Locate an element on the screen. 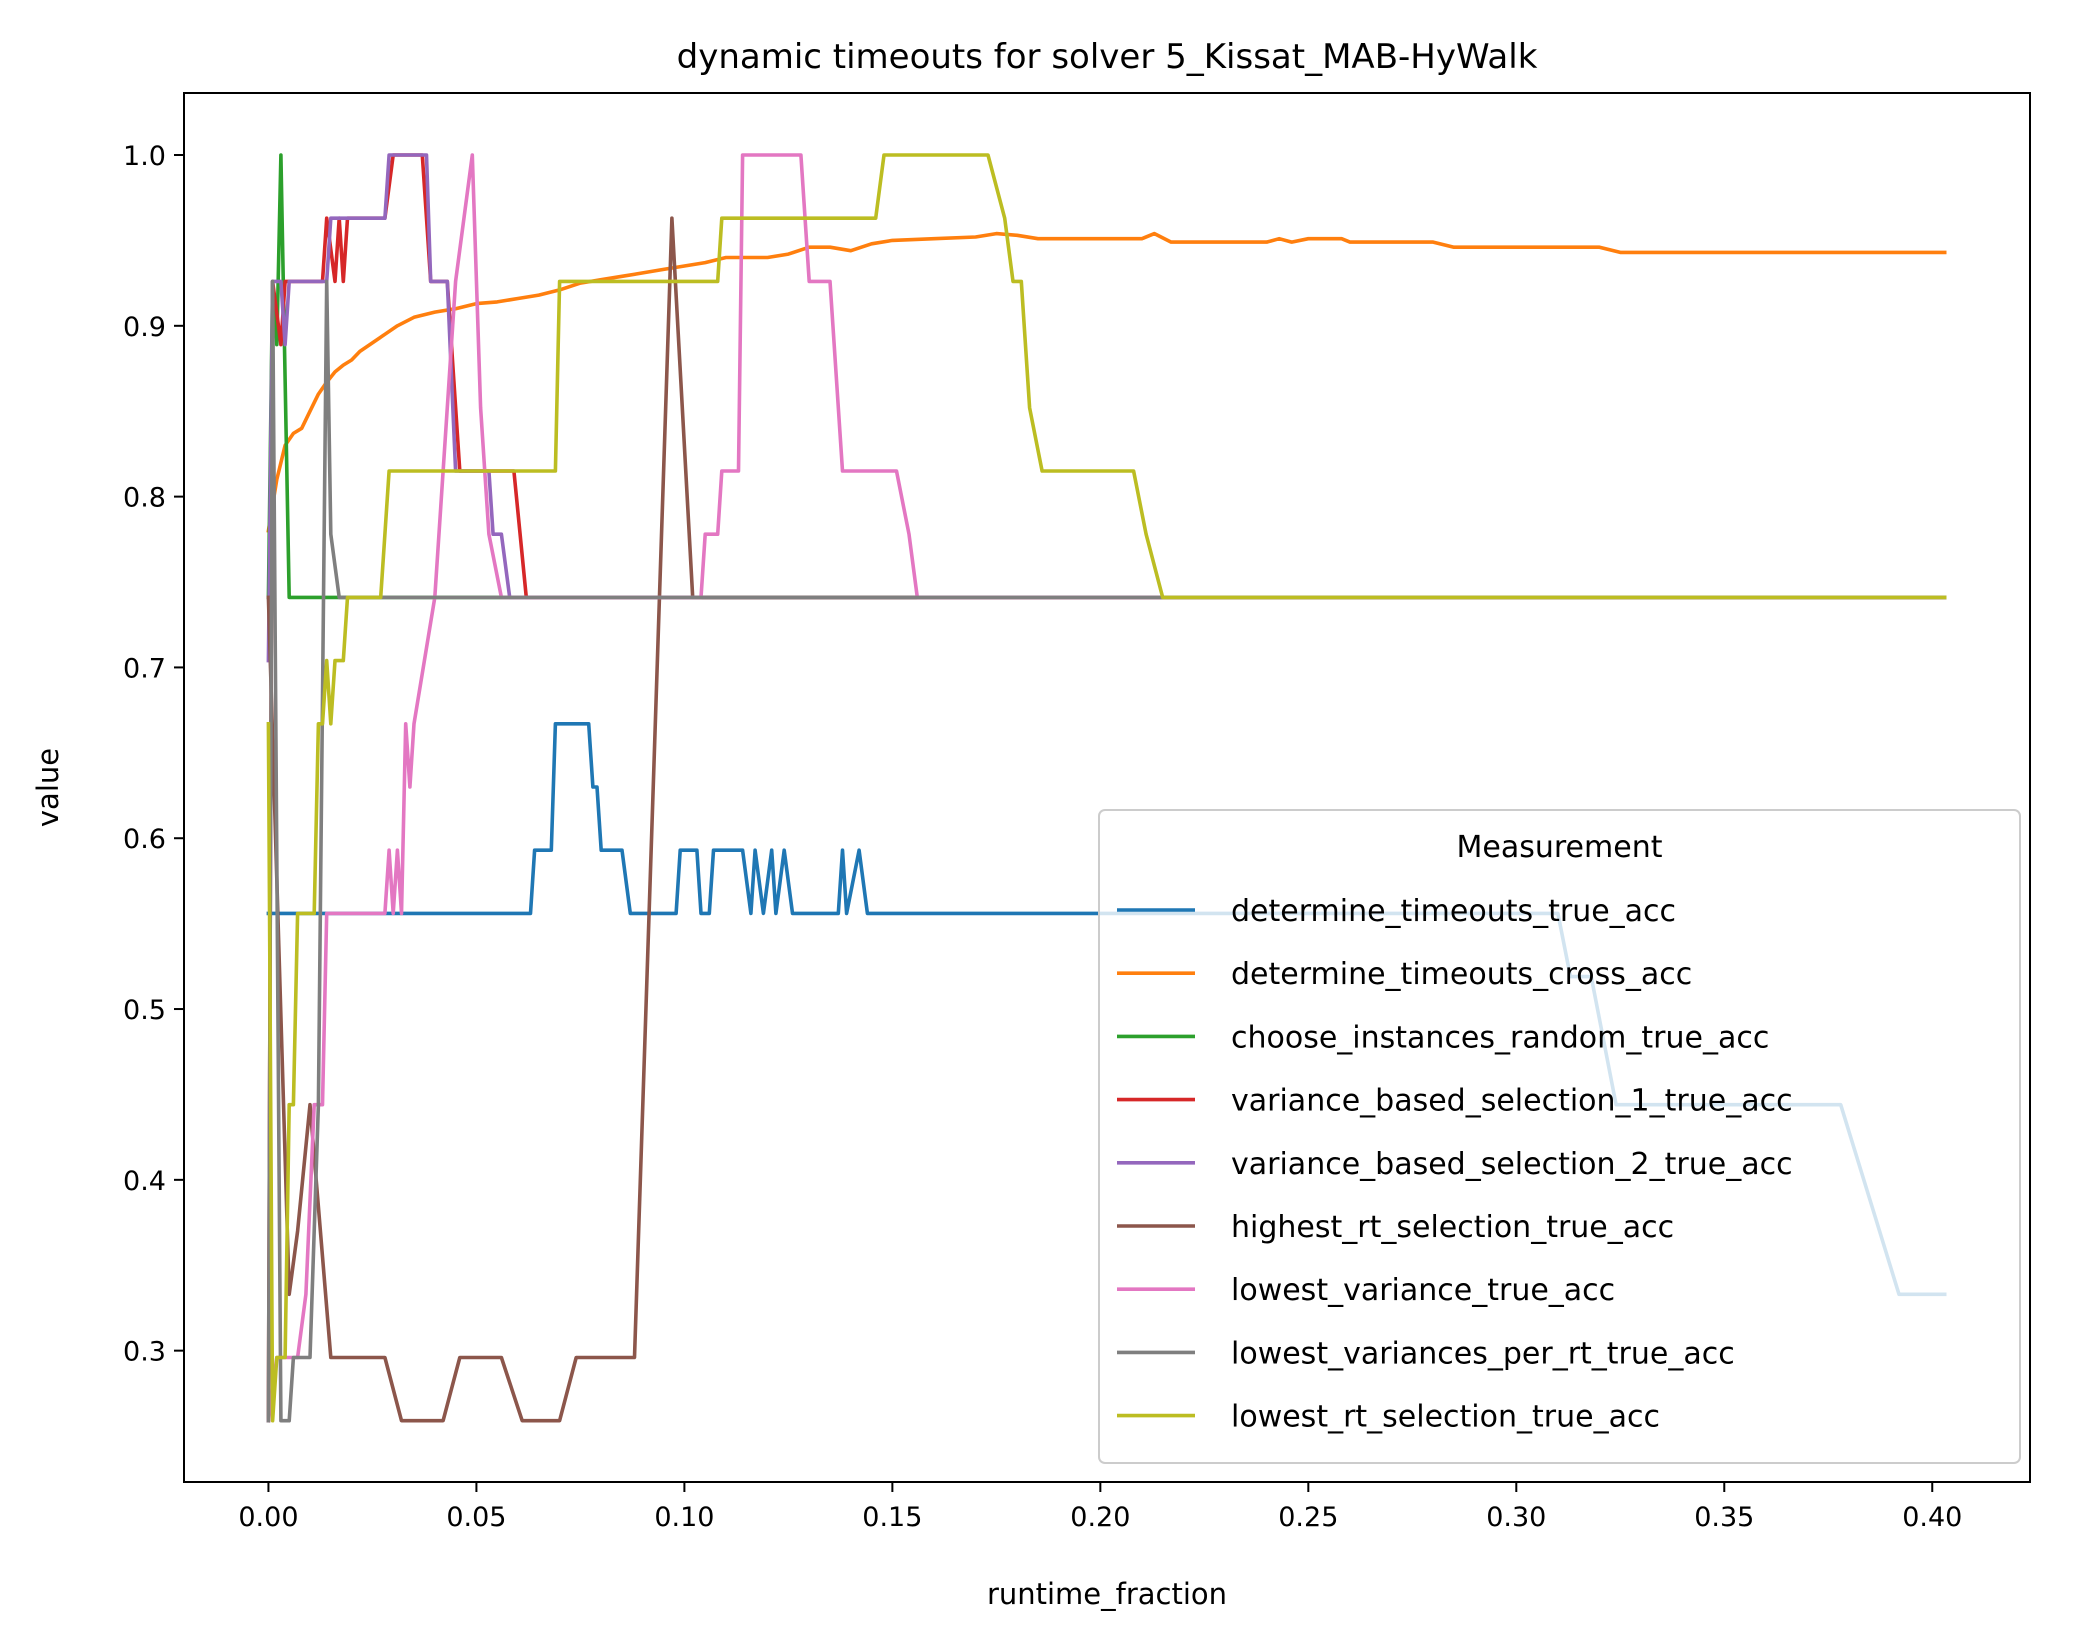  y-tick-label: 0.5 is located at coordinates (144, 1010).